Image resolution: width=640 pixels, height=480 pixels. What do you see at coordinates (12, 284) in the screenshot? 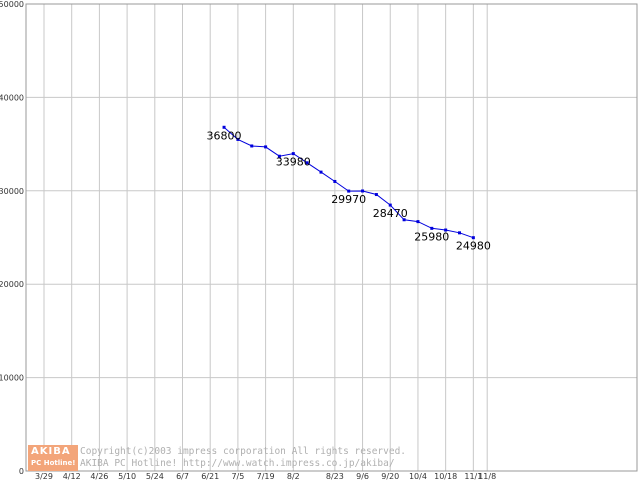
I see `y-tick-label: 20000` at bounding box center [12, 284].